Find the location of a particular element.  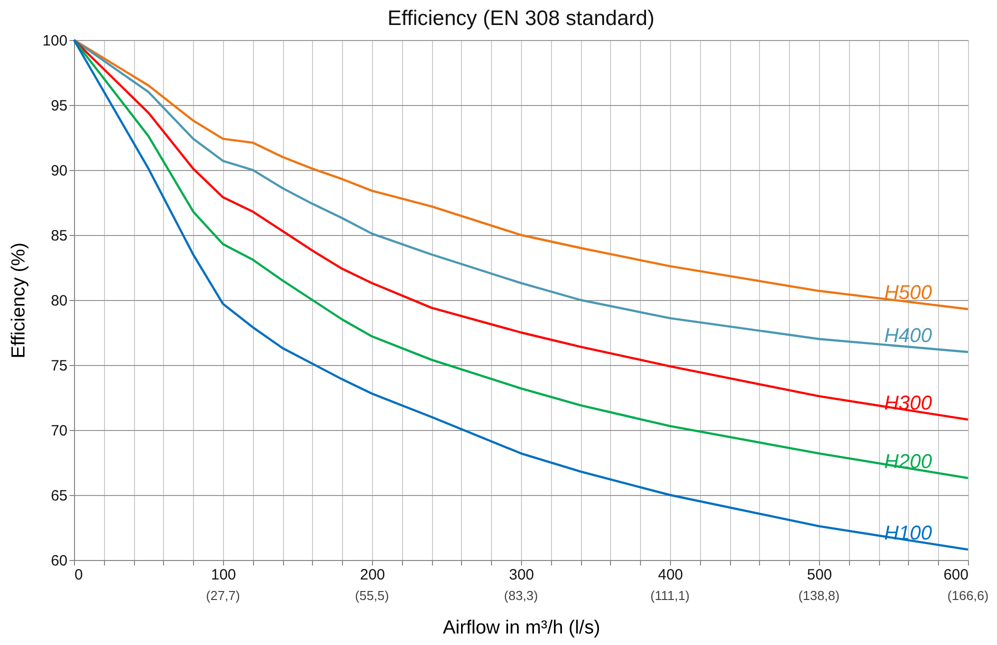

x-tick-label: 100 is located at coordinates (223, 575).